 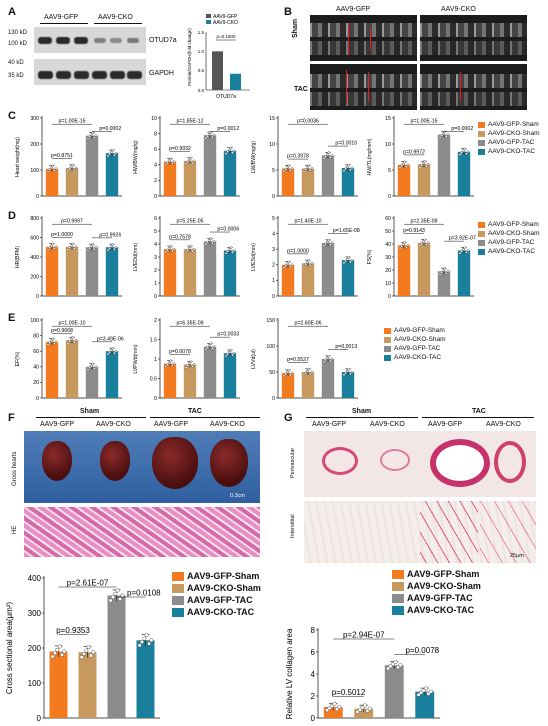 I want to click on p-value: p=0.0006, so click(x=228, y=230).